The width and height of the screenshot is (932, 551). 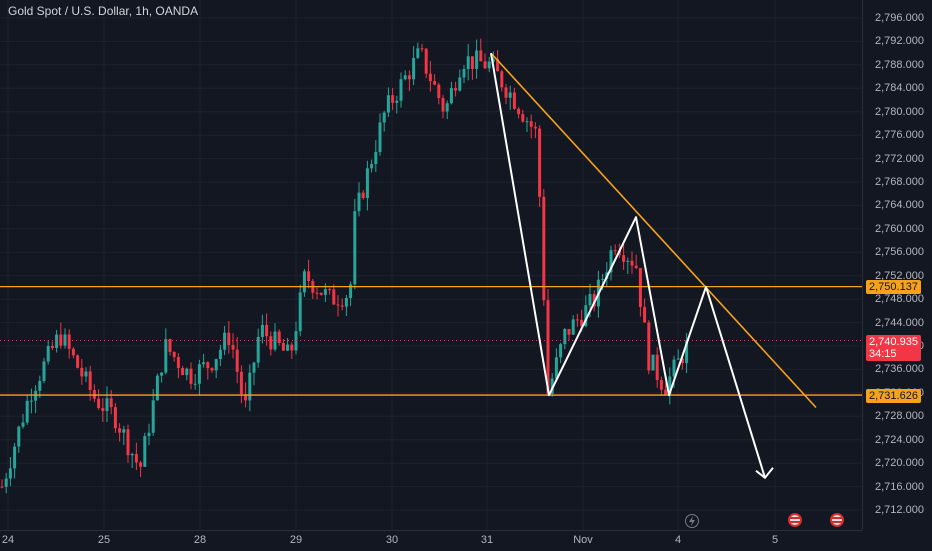 I want to click on price-tick-label: 2,744.000, so click(x=899, y=322).